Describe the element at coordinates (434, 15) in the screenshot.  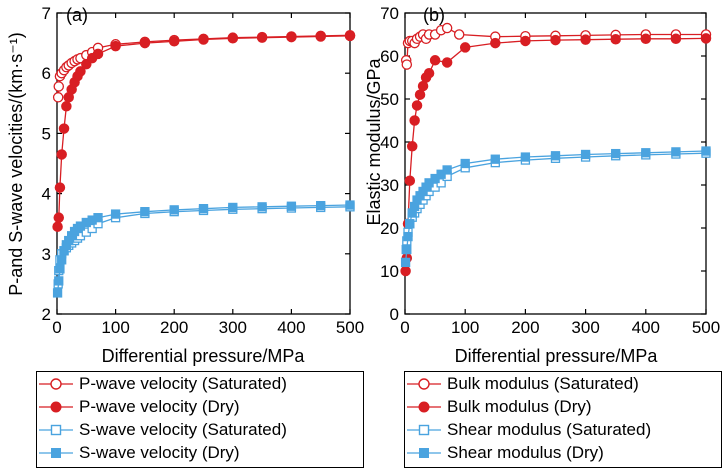
I see `panel-b-label: (b)` at that location.